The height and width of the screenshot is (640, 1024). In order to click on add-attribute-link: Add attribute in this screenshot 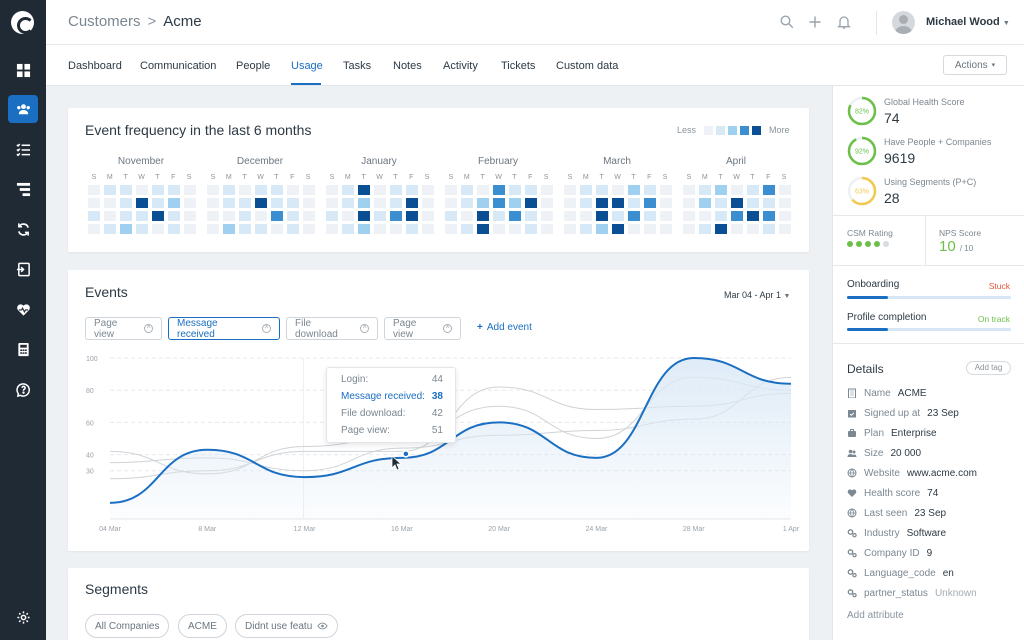, I will do `click(875, 615)`.